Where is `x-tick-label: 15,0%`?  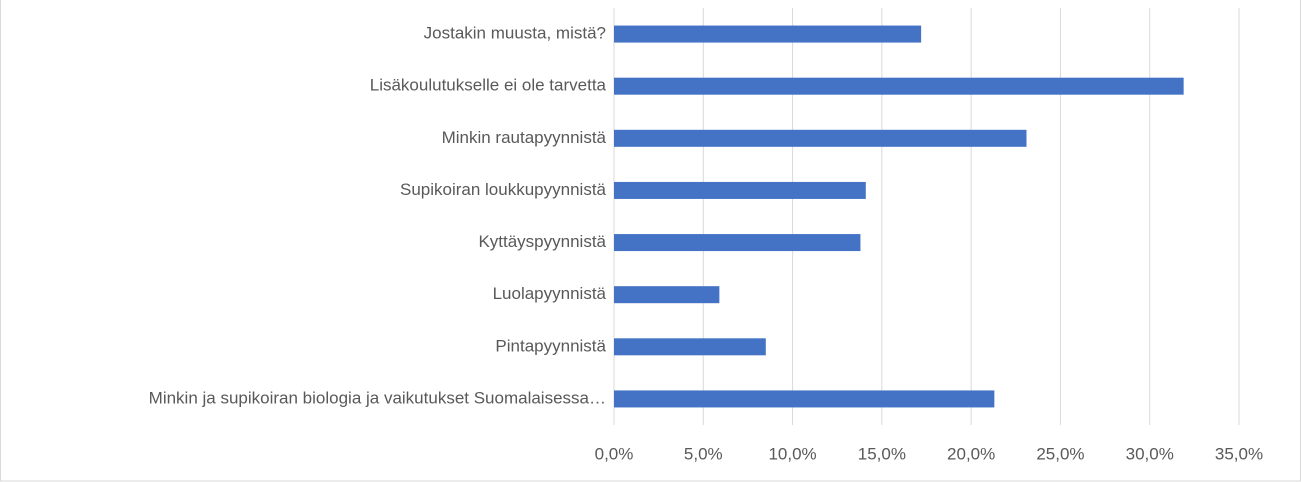
x-tick-label: 15,0% is located at coordinates (882, 453).